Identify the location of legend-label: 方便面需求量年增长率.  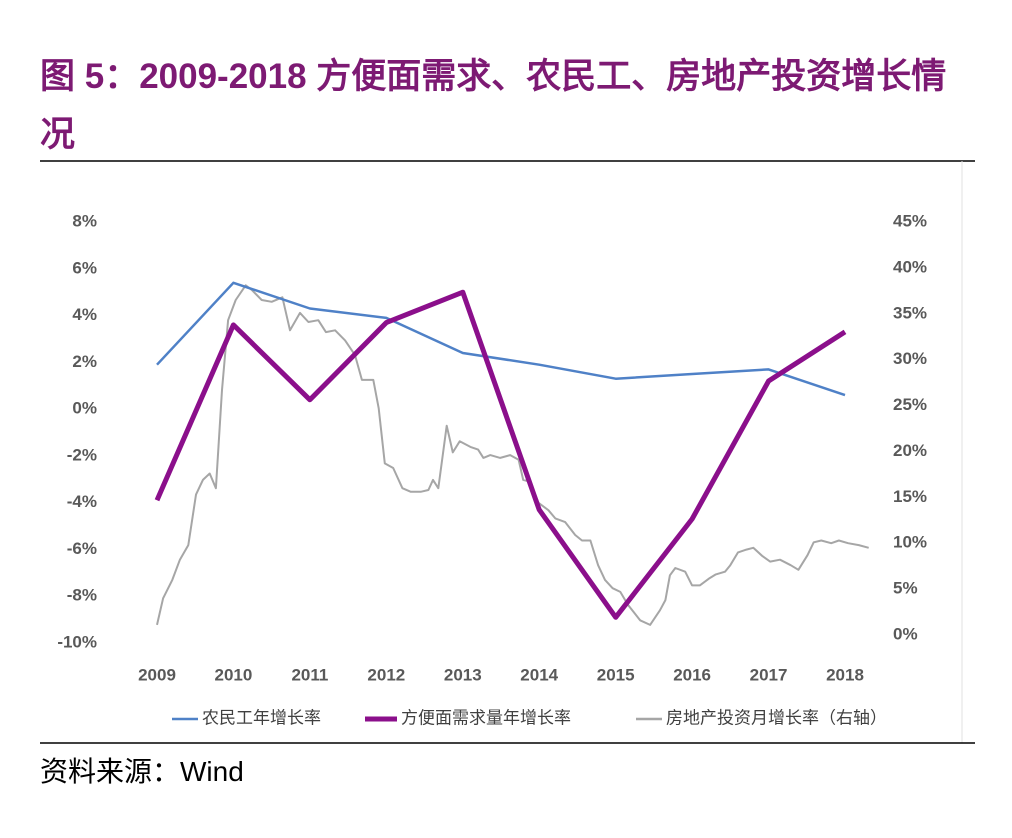
(486, 717).